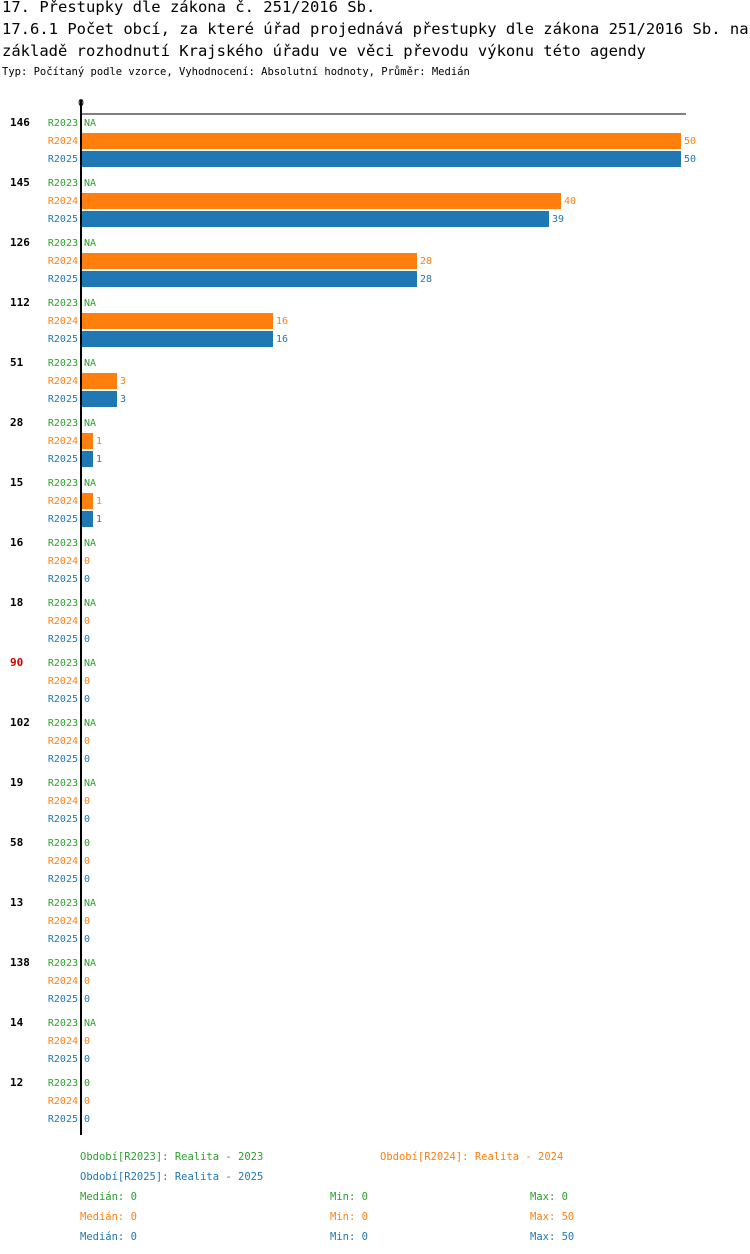 The height and width of the screenshot is (1254, 750). Describe the element at coordinates (17, 542) in the screenshot. I see `group-label: 16` at that location.